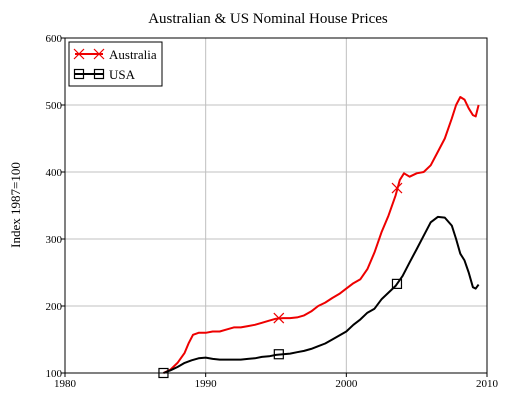 The height and width of the screenshot is (403, 507). Describe the element at coordinates (54, 307) in the screenshot. I see `y-tick-label: 200` at that location.